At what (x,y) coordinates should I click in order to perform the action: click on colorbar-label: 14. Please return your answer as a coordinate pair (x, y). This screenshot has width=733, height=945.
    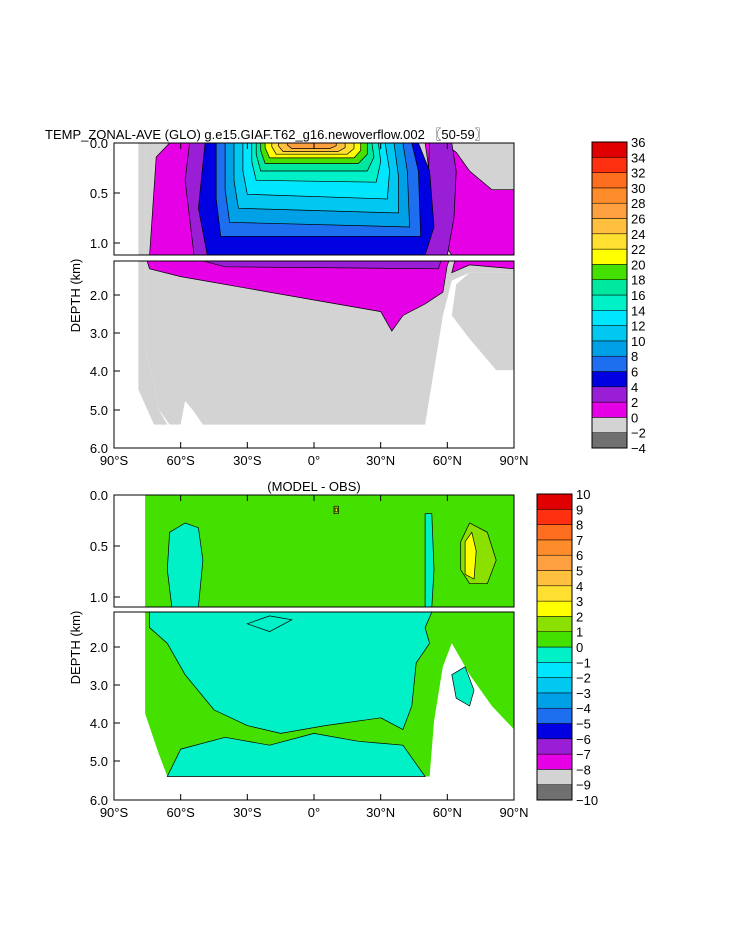
    Looking at the image, I should click on (638, 310).